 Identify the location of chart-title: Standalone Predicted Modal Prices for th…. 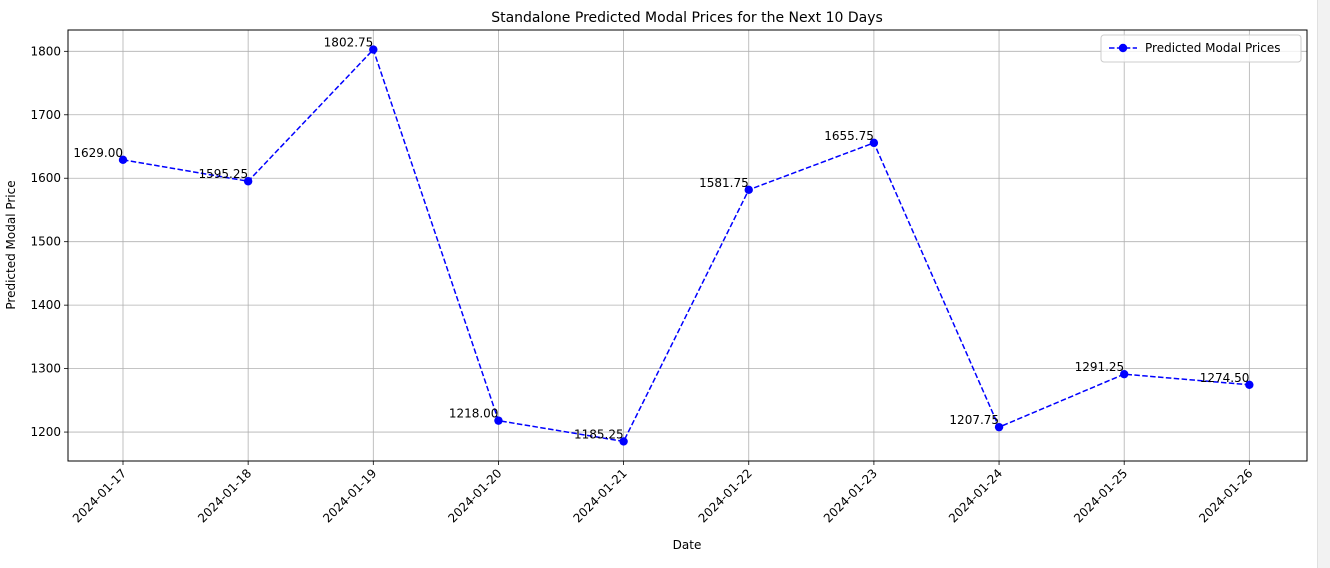
(687, 18).